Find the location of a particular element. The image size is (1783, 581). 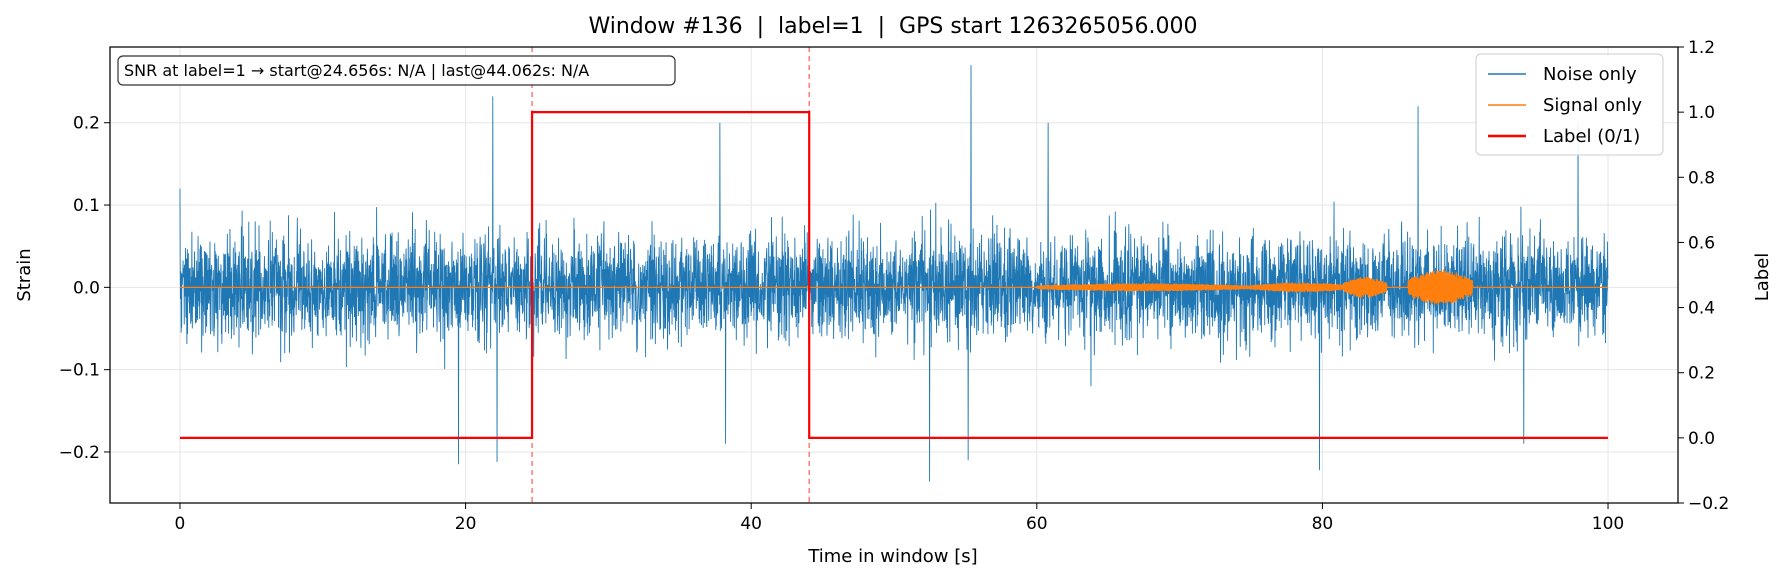

legend-label: Noise only is located at coordinates (1590, 74).